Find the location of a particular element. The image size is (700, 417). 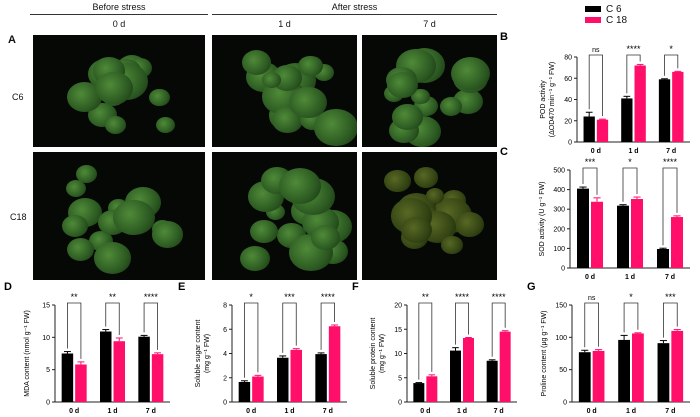

y-axis-label: (mg g⁻¹ FW) is located at coordinates (207, 353).